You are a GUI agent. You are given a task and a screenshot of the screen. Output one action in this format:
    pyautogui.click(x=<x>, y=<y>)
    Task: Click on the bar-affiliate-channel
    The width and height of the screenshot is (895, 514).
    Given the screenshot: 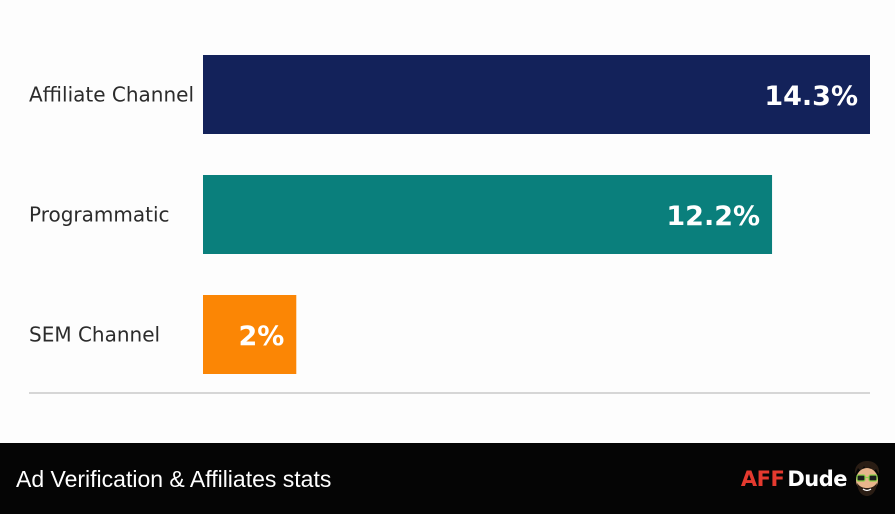 What is the action you would take?
    pyautogui.click(x=536, y=94)
    